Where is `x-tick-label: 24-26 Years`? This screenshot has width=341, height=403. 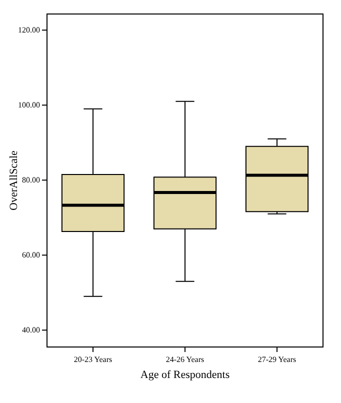 x-tick-label: 24-26 Years is located at coordinates (185, 359).